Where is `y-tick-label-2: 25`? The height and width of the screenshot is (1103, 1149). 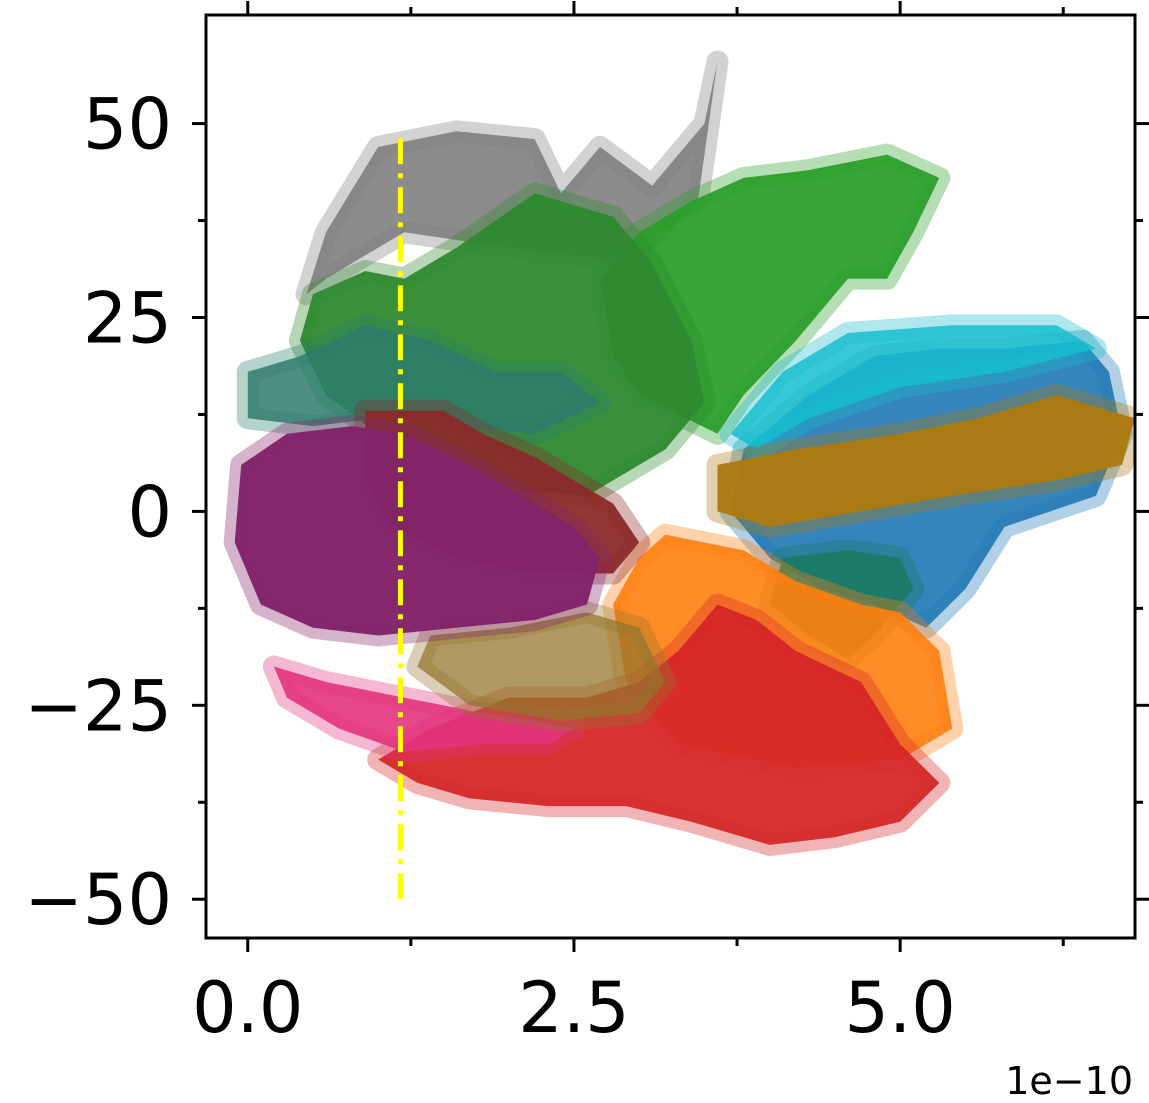 y-tick-label-2: 25 is located at coordinates (127, 318).